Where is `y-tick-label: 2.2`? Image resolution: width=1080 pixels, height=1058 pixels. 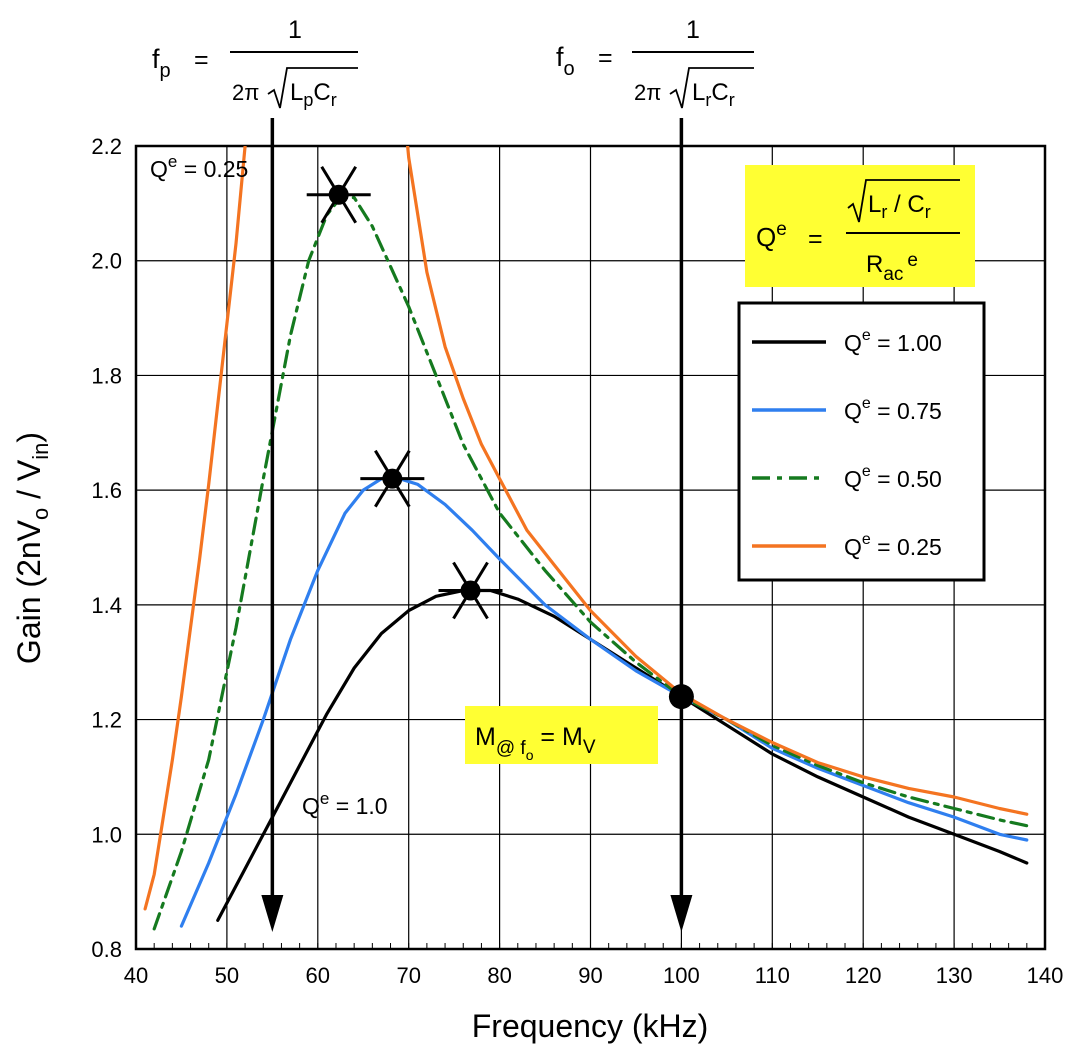 y-tick-label: 2.2 is located at coordinates (106, 146).